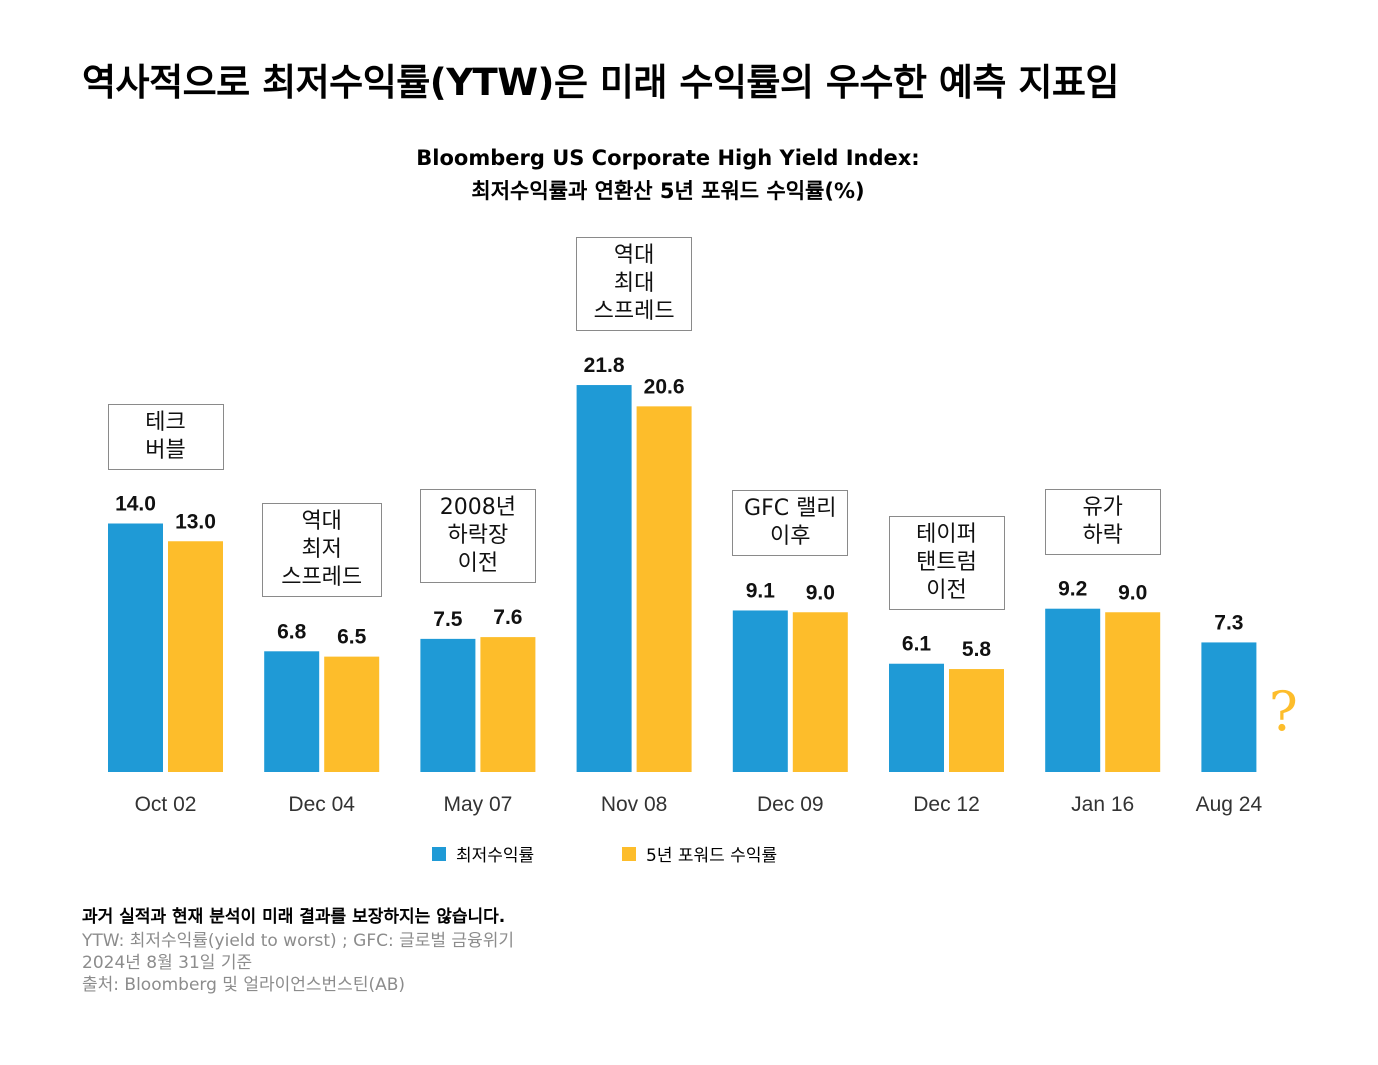 This screenshot has width=1378, height=1065. I want to click on x-tick-label-jan-16: Jan 16, so click(1102, 804).